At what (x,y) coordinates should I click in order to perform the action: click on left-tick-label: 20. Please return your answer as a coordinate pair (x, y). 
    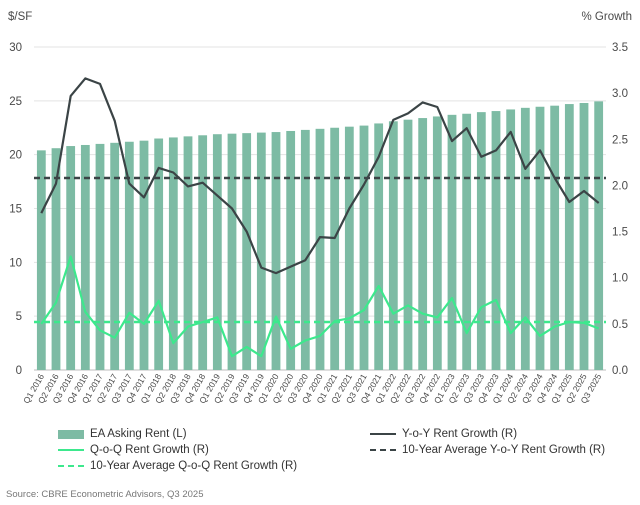
    Looking at the image, I should click on (15, 156).